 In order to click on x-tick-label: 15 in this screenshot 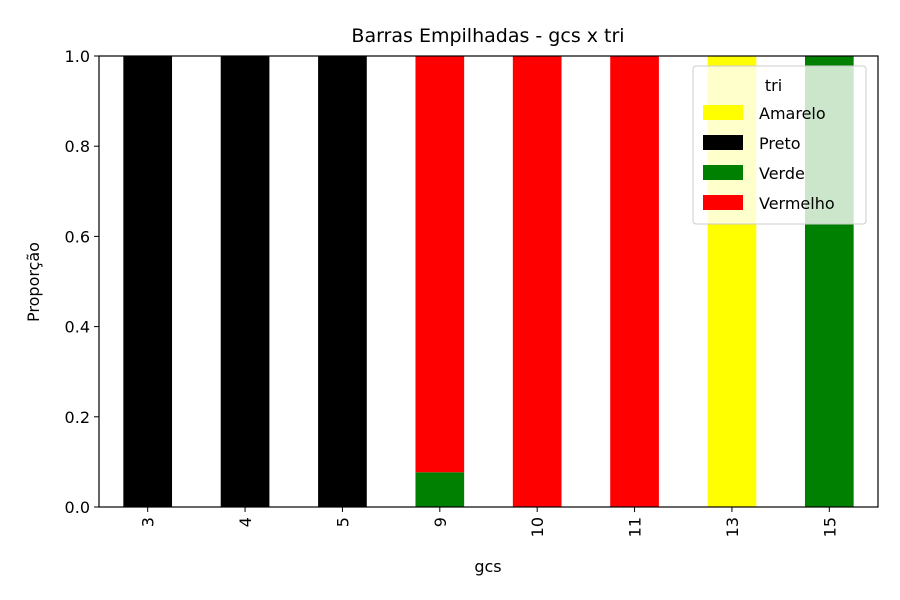, I will do `click(829, 527)`.